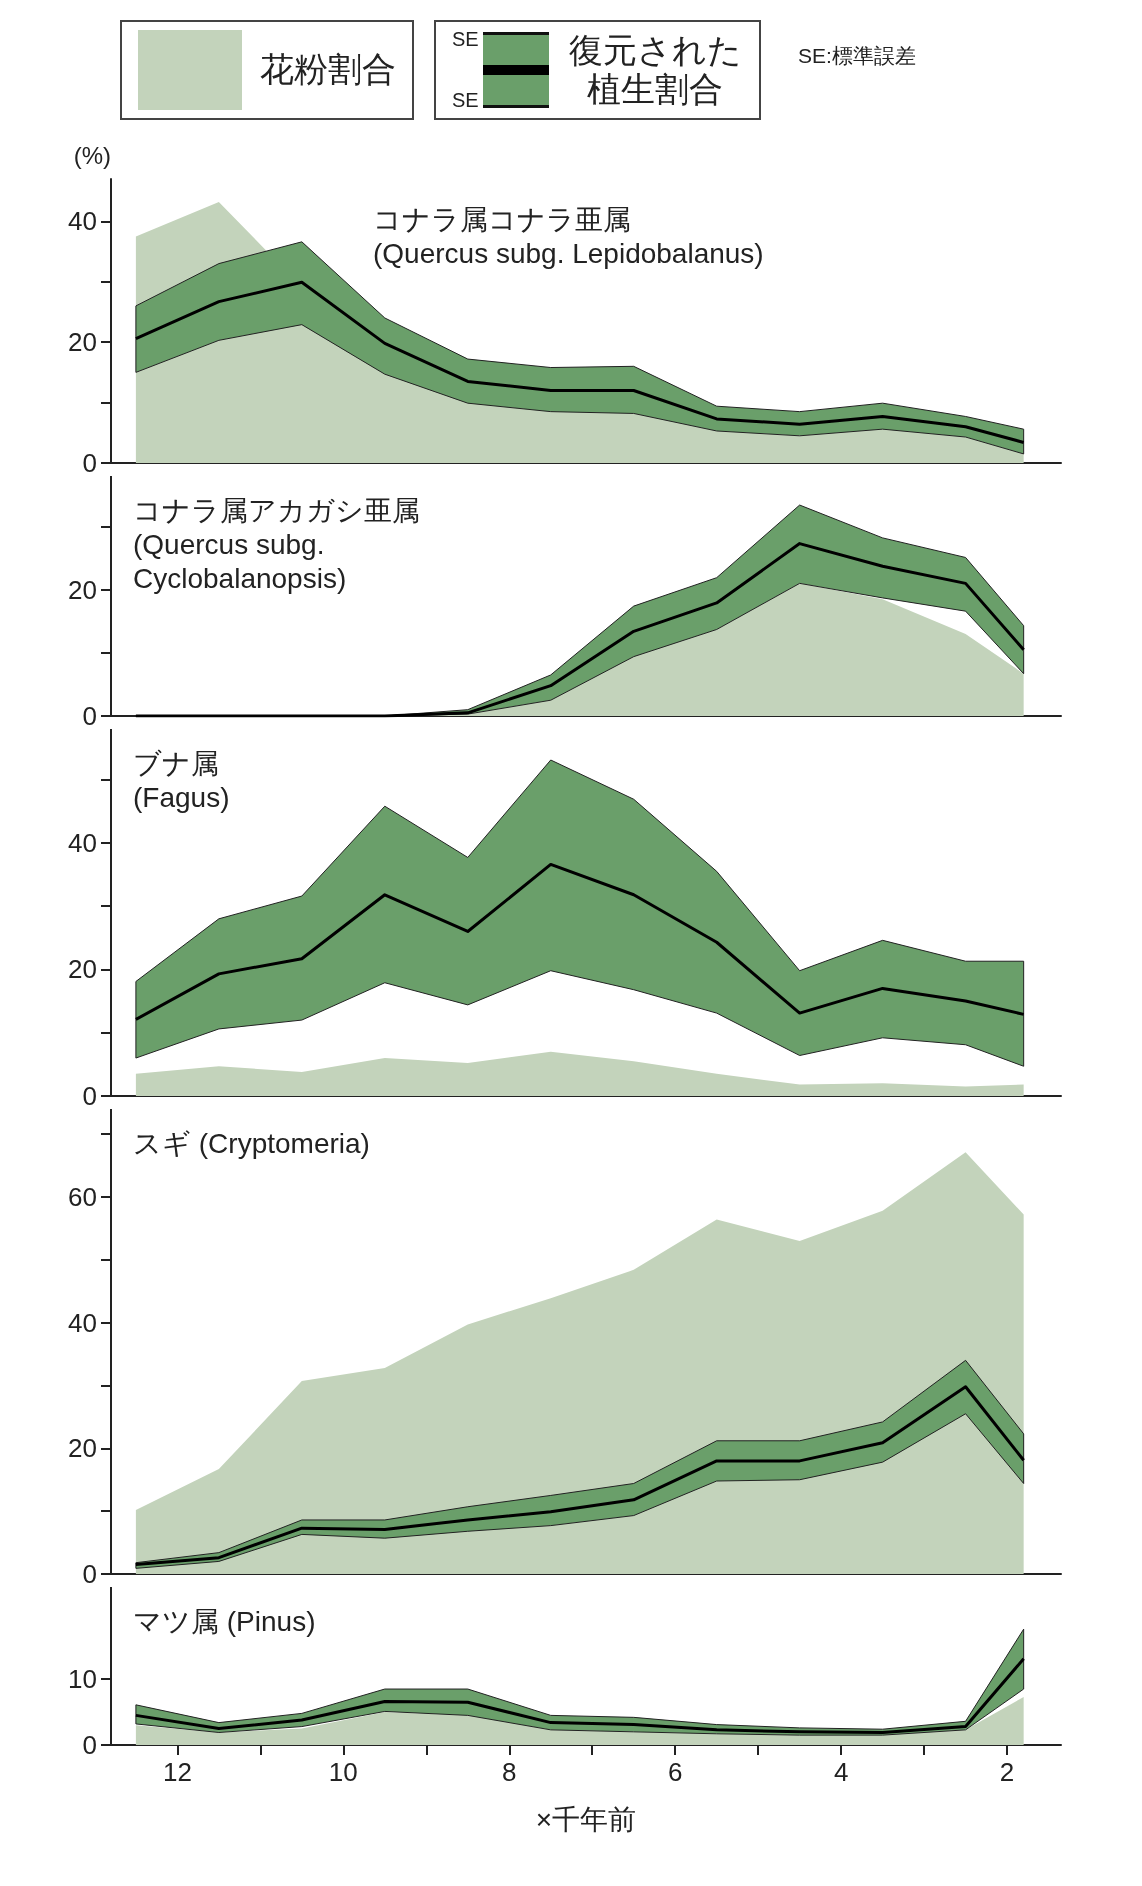  I want to click on text: スギ (Cryptomeria), so click(251, 1143).